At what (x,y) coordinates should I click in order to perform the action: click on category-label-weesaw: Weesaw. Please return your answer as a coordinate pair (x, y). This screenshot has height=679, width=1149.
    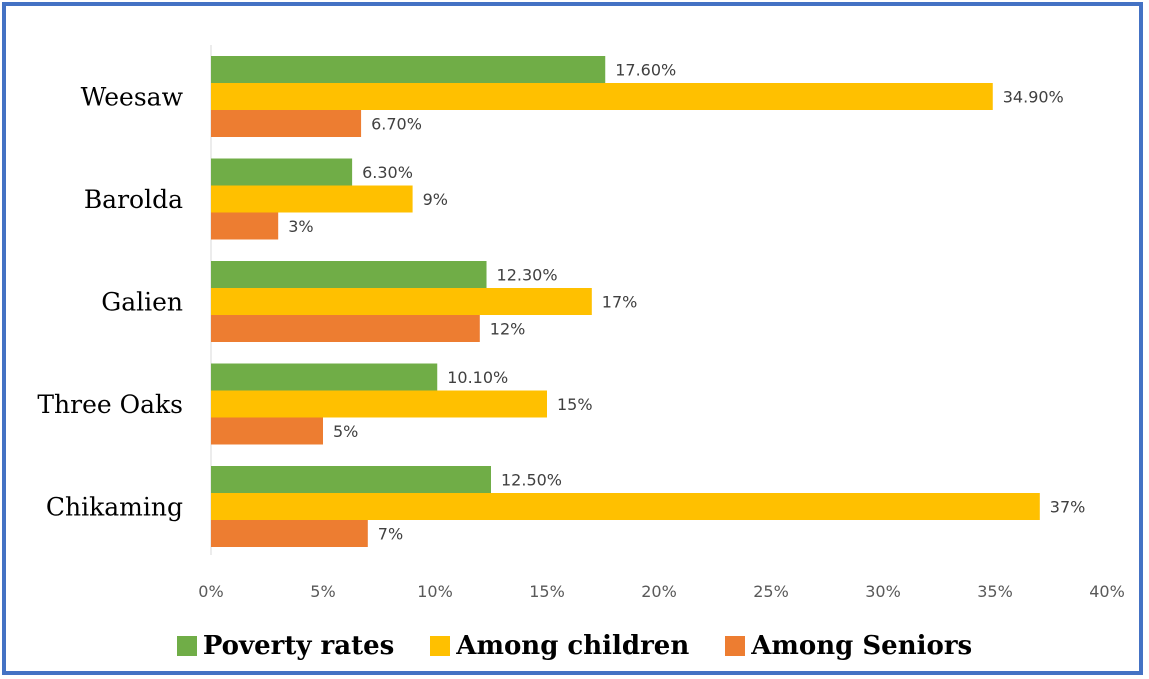
    Looking at the image, I should click on (132, 97).